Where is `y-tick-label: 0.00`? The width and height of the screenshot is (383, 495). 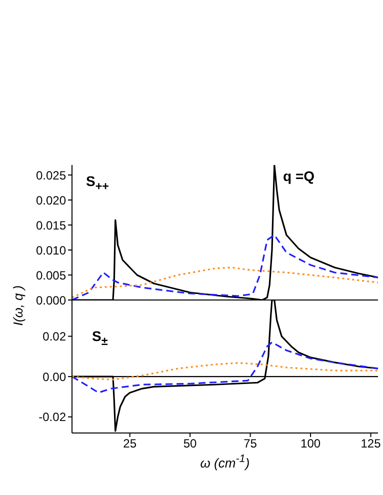 y-tick-label: 0.00 is located at coordinates (54, 377).